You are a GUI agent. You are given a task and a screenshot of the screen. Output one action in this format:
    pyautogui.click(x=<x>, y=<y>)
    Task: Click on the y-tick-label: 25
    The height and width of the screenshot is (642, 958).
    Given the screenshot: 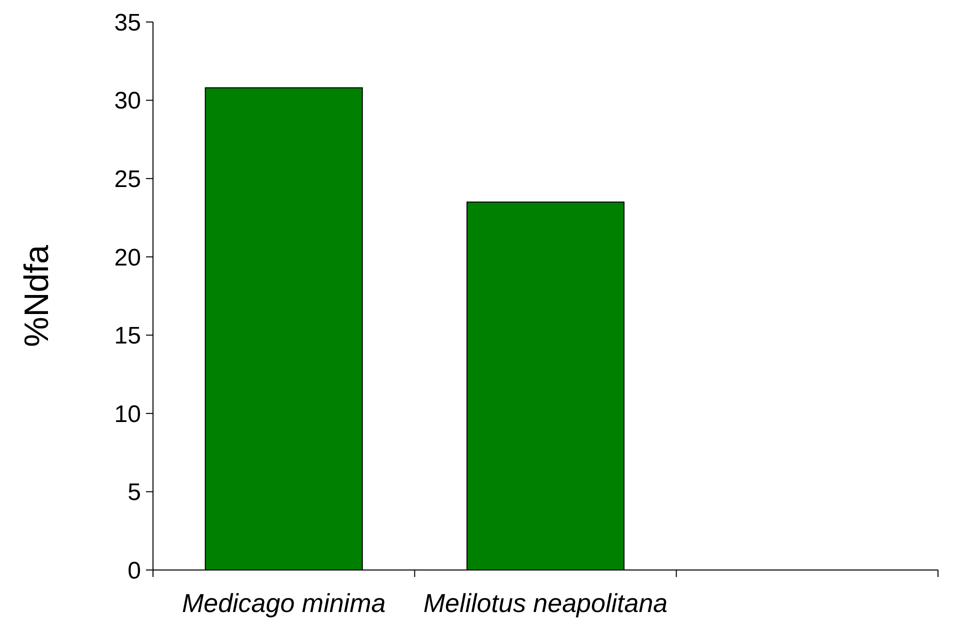 What is the action you would take?
    pyautogui.click(x=127, y=179)
    